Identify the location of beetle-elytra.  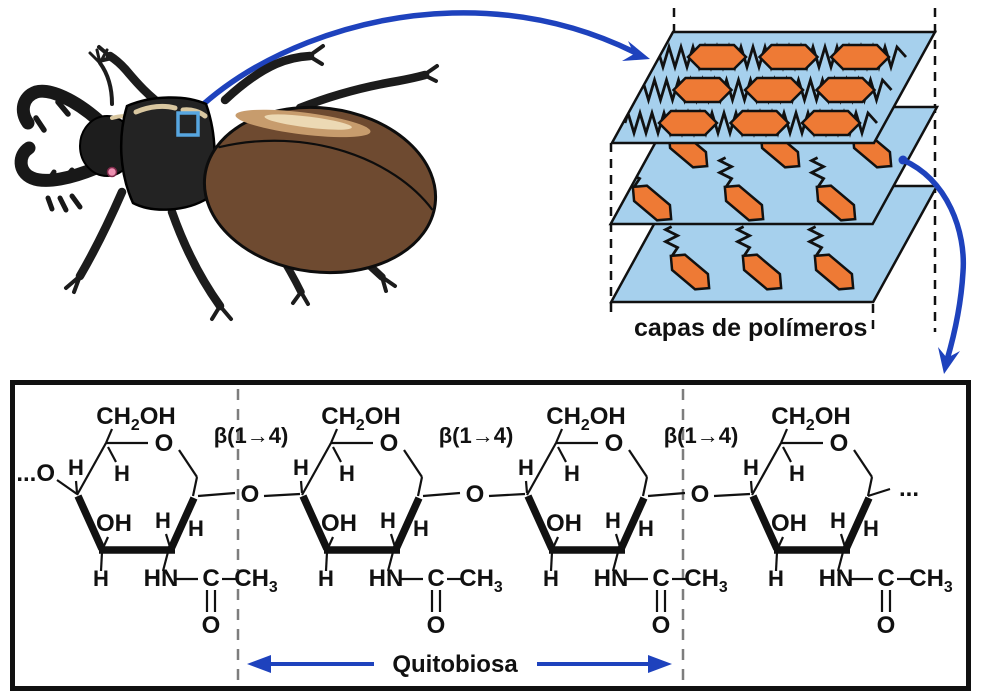
(320, 190).